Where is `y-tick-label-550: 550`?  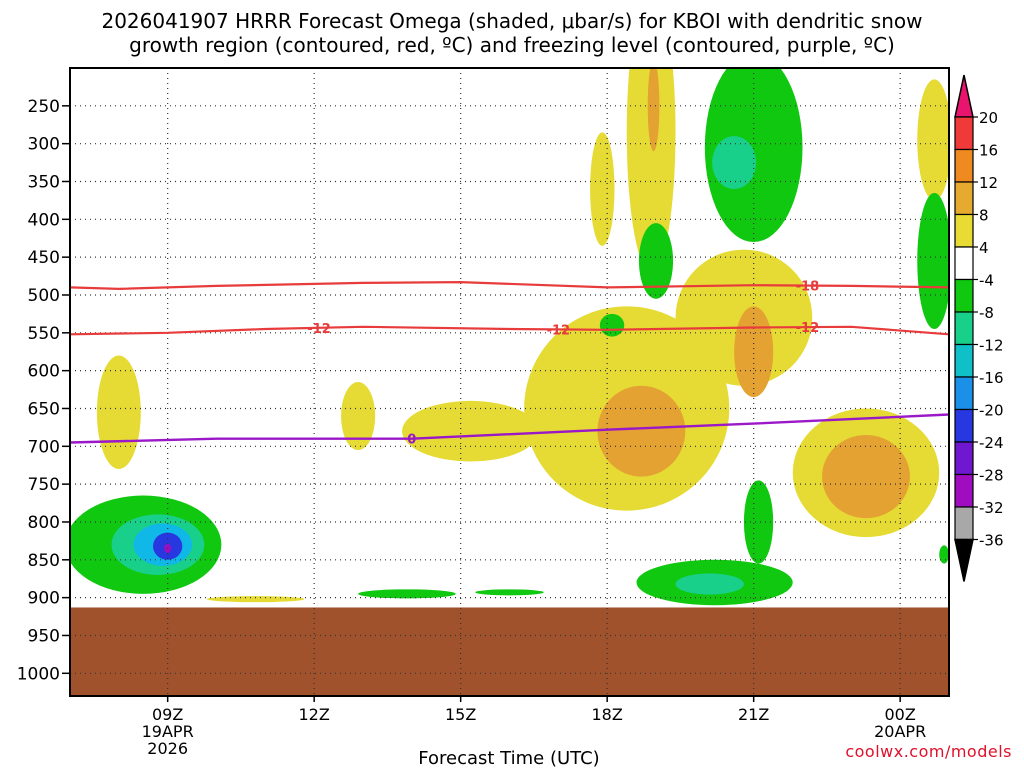
y-tick-label-550: 550 is located at coordinates (44, 334).